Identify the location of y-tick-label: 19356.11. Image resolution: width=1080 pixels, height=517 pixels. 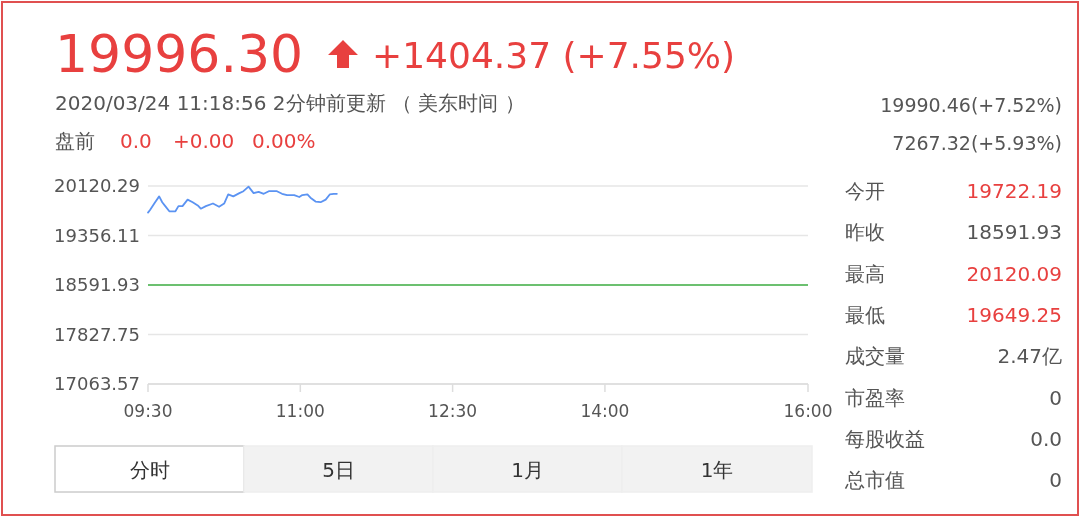
(97, 235).